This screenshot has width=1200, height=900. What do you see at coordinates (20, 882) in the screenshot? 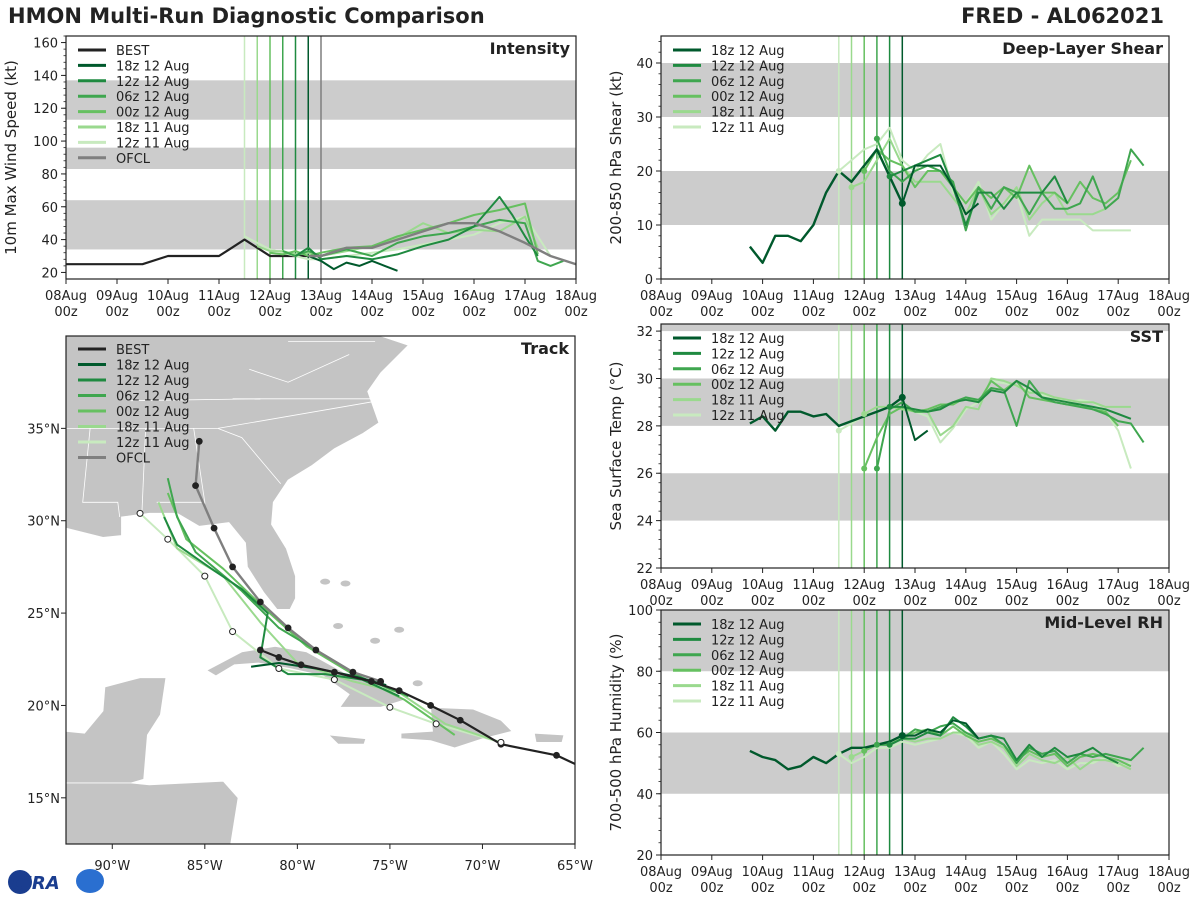
I see `globe-icon` at bounding box center [20, 882].